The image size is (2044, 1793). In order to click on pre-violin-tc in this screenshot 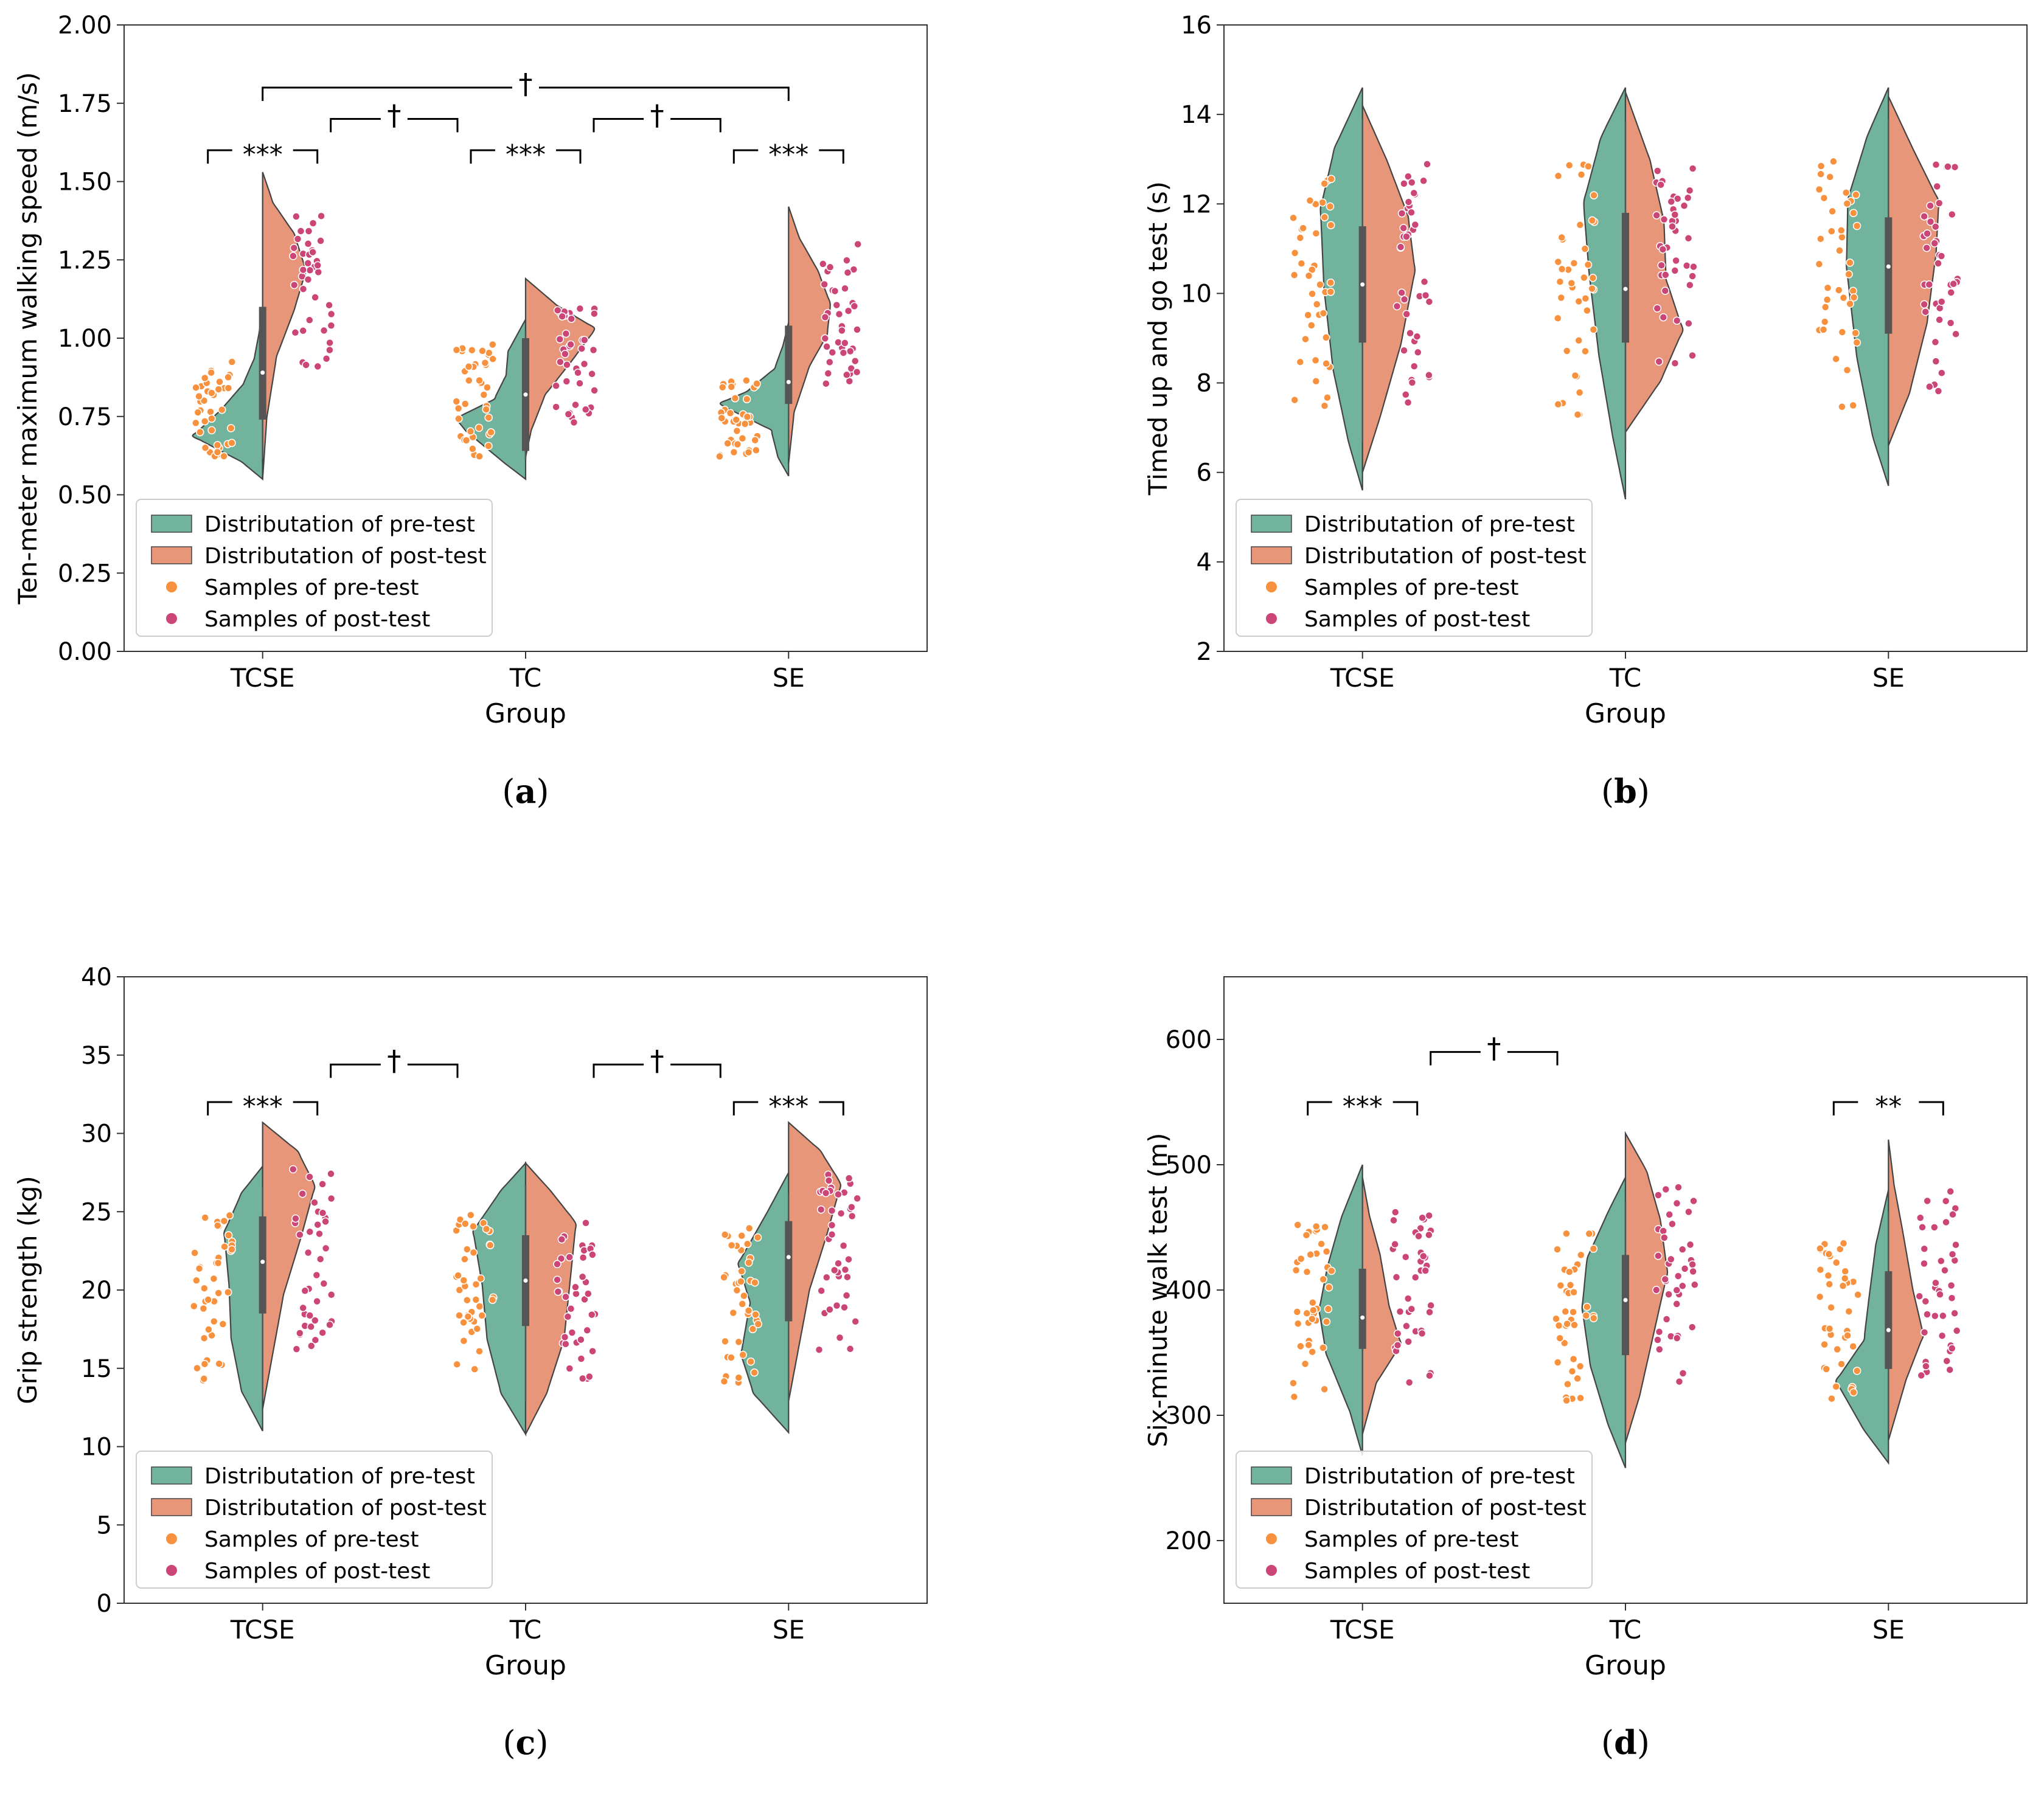, I will do `click(491, 400)`.